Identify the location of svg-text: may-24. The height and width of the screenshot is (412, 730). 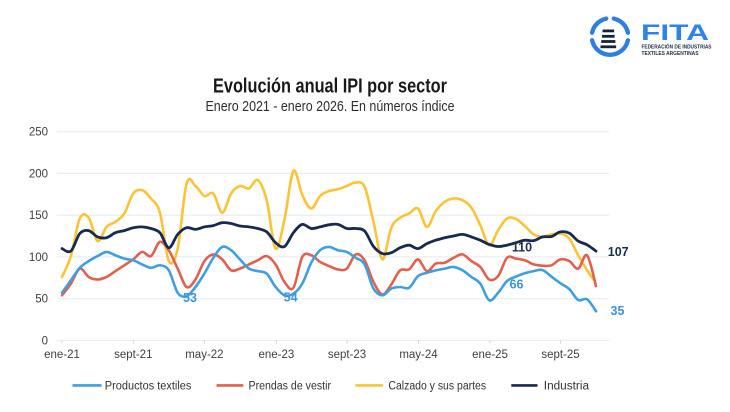
(418, 355).